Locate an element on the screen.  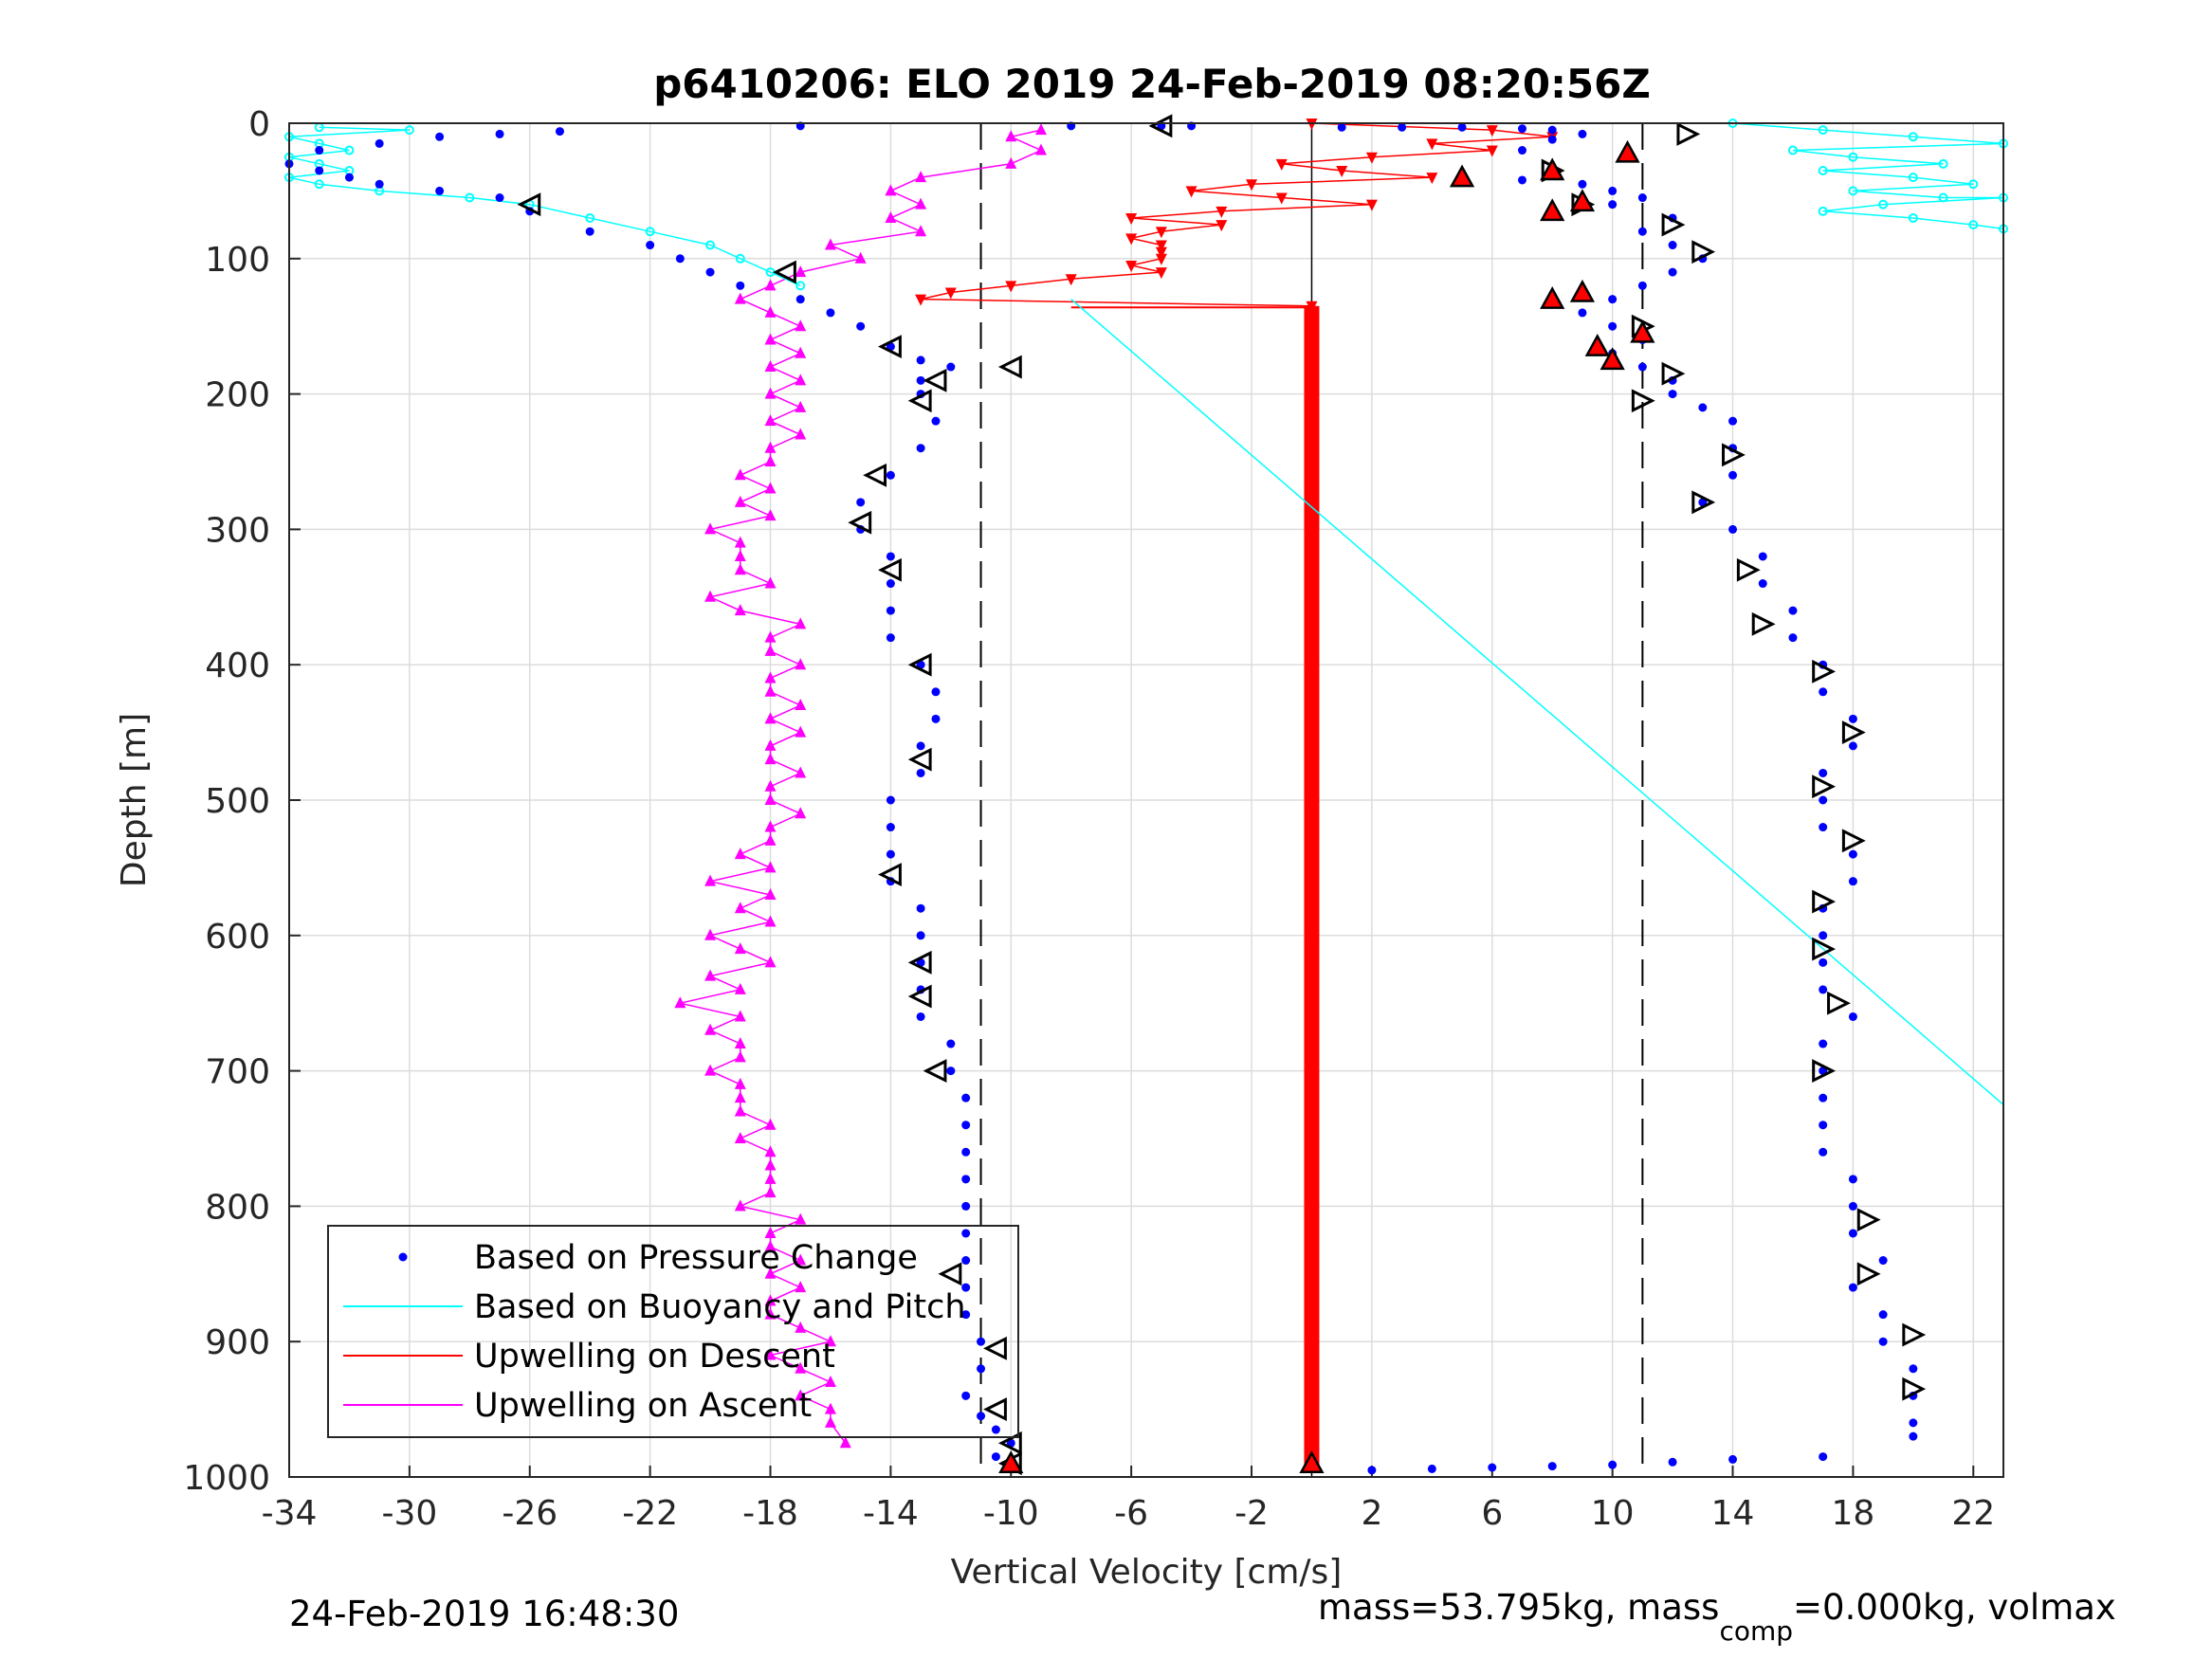
series-line-buoyancy-ascent is located at coordinates (544, 206).